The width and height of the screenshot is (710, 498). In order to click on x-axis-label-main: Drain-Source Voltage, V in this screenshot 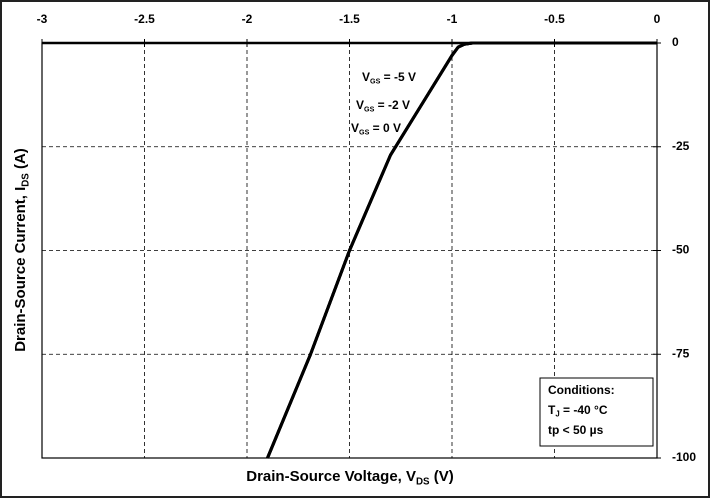, I will do `click(331, 476)`.